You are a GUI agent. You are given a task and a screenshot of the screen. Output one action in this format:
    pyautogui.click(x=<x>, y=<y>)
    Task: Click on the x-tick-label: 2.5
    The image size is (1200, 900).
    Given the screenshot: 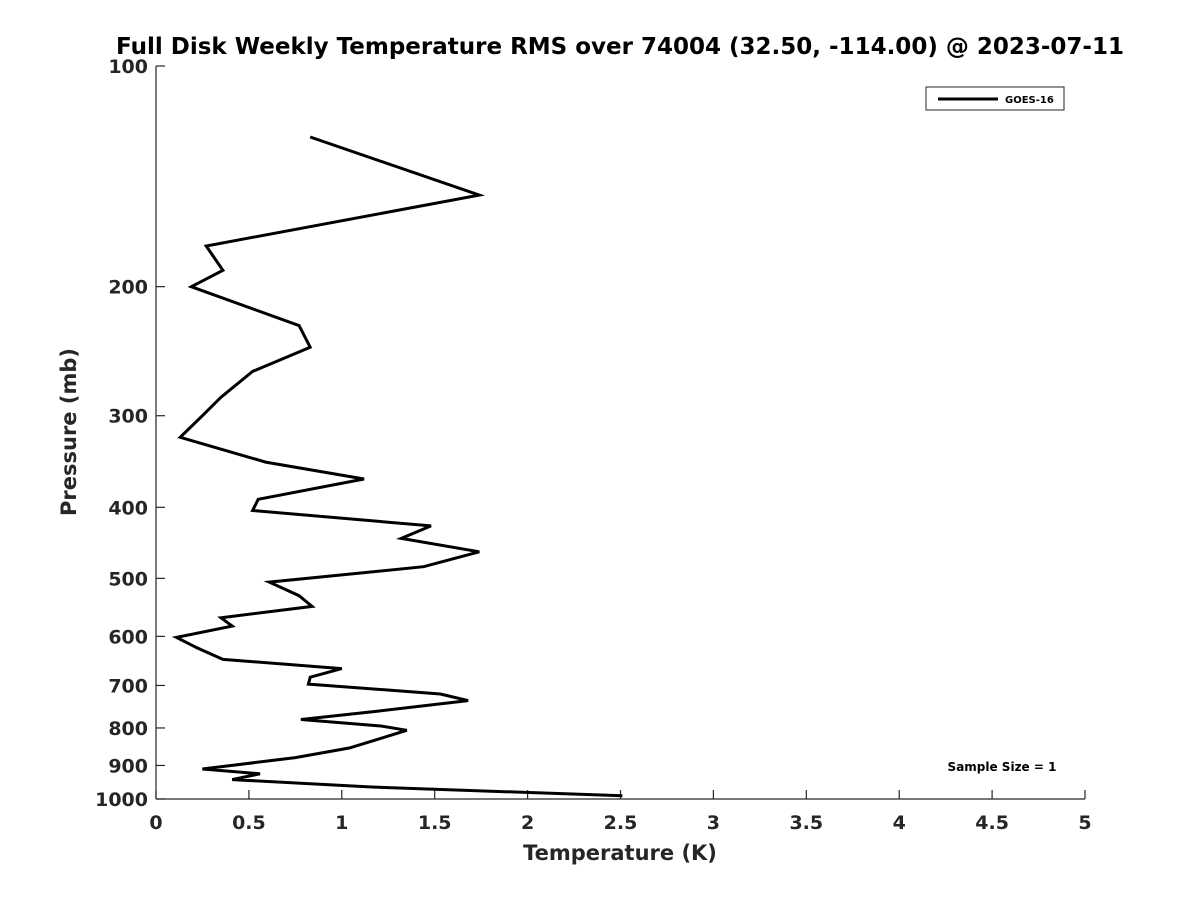 What is the action you would take?
    pyautogui.click(x=621, y=823)
    